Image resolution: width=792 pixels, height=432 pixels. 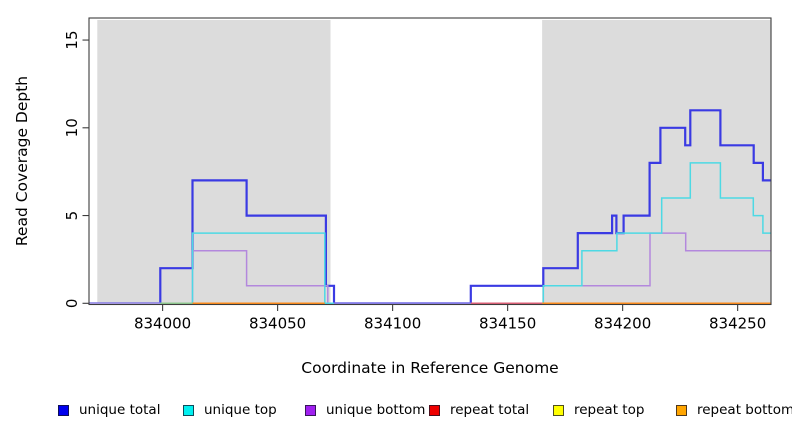 What do you see at coordinates (310, 410) in the screenshot?
I see `legend-swatch-unique-bottom` at bounding box center [310, 410].